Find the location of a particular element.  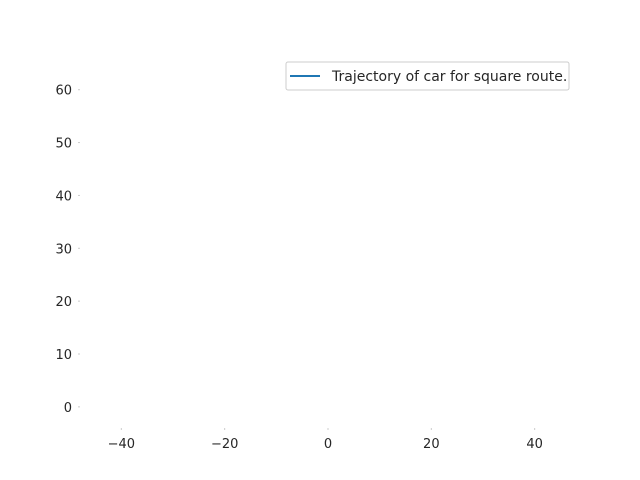

y-tick-label: 40 is located at coordinates (63, 196).